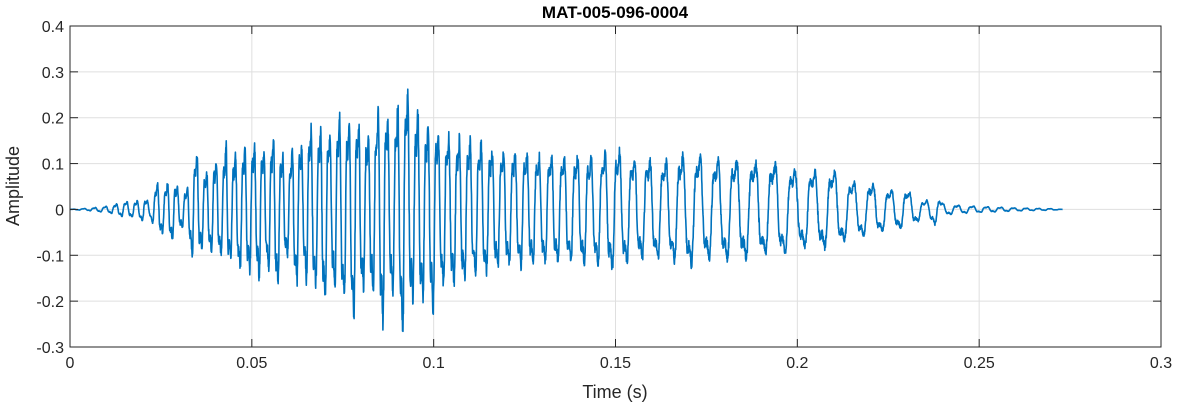 This screenshot has width=1177, height=404. What do you see at coordinates (797, 363) in the screenshot?
I see `x-tick-label: 0.2` at bounding box center [797, 363].